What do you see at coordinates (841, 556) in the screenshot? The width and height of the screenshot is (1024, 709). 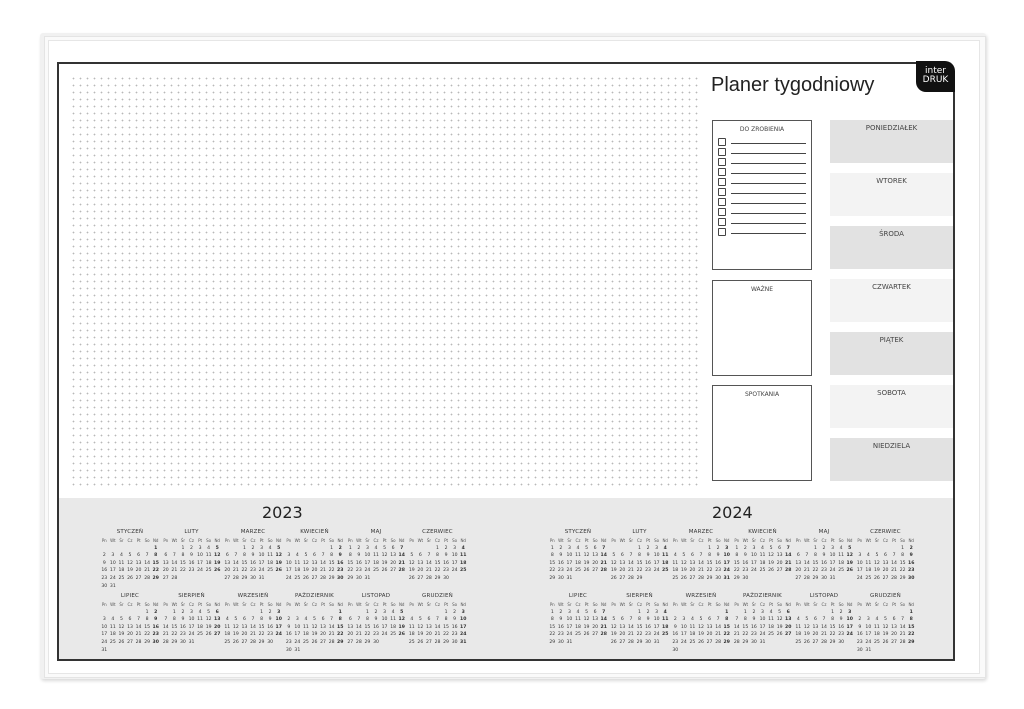 I see `calendar-day: 11` at bounding box center [841, 556].